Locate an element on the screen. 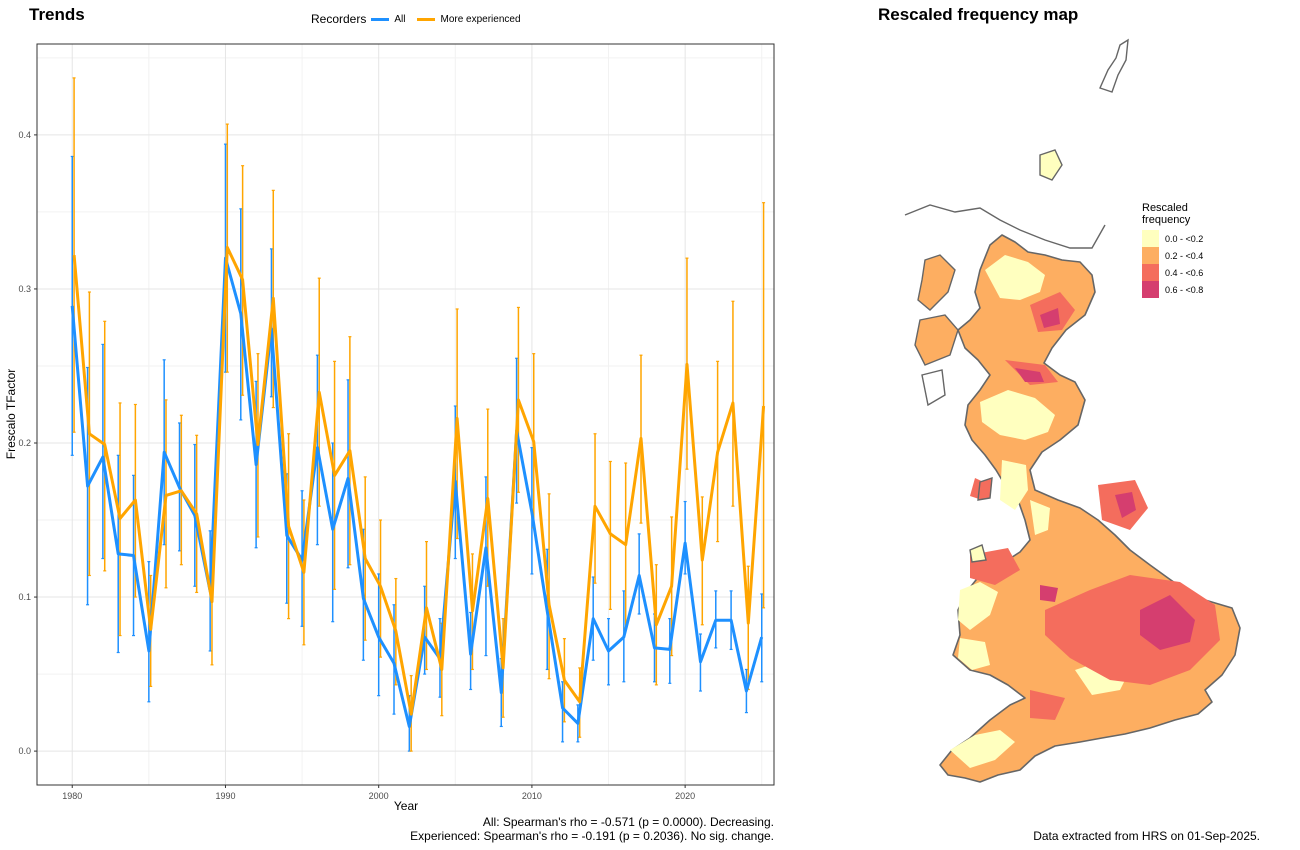 Image resolution: width=1300 pixels, height=850 pixels. y-tick-label: 0.2 is located at coordinates (24, 443).